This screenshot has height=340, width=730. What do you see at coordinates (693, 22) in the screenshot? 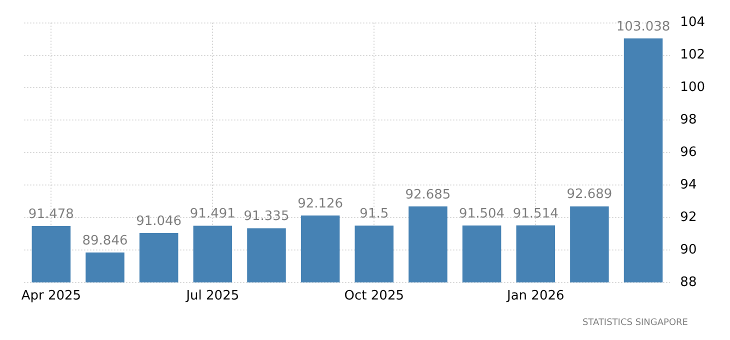
I see `y-tick-label: 104` at bounding box center [693, 22].